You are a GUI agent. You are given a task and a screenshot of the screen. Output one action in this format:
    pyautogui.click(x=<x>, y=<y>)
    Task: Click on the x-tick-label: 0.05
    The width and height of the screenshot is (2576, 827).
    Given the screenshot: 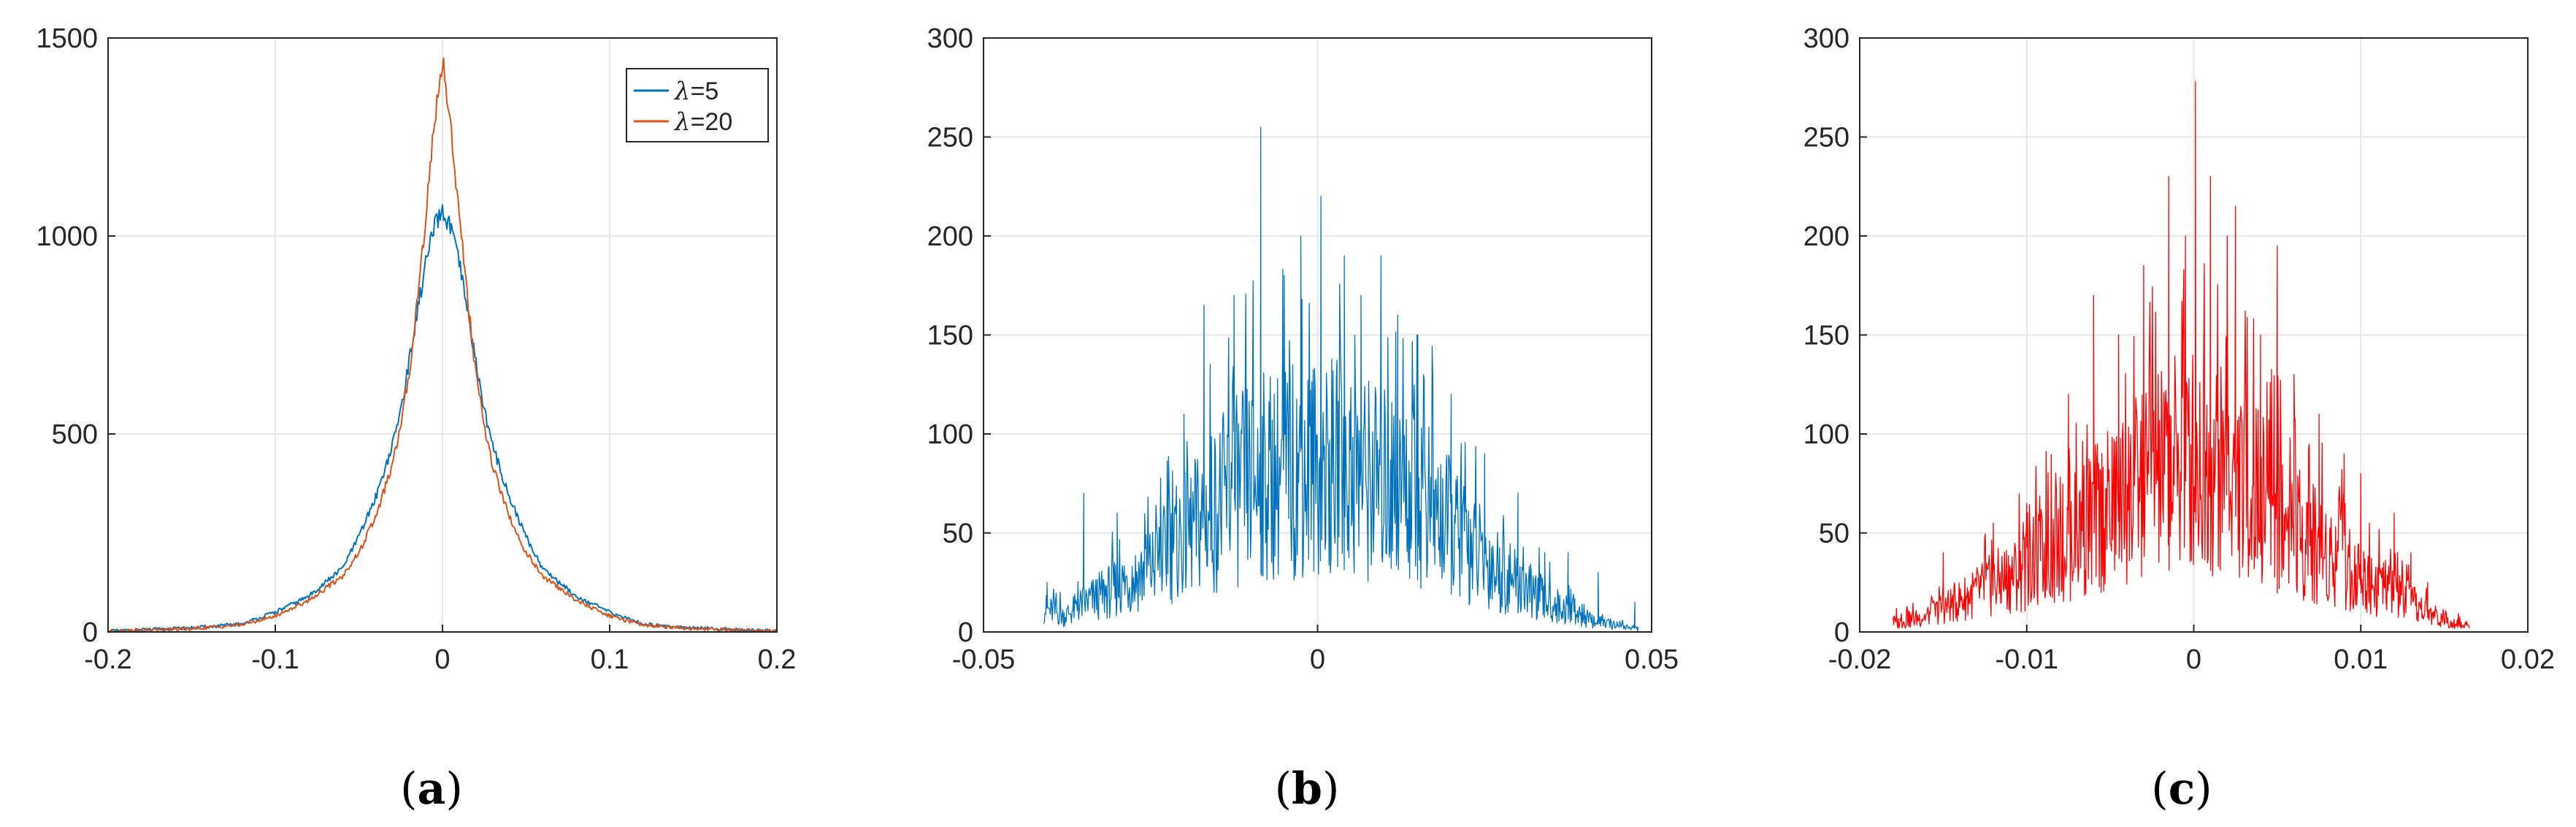 What is the action you would take?
    pyautogui.click(x=1652, y=659)
    